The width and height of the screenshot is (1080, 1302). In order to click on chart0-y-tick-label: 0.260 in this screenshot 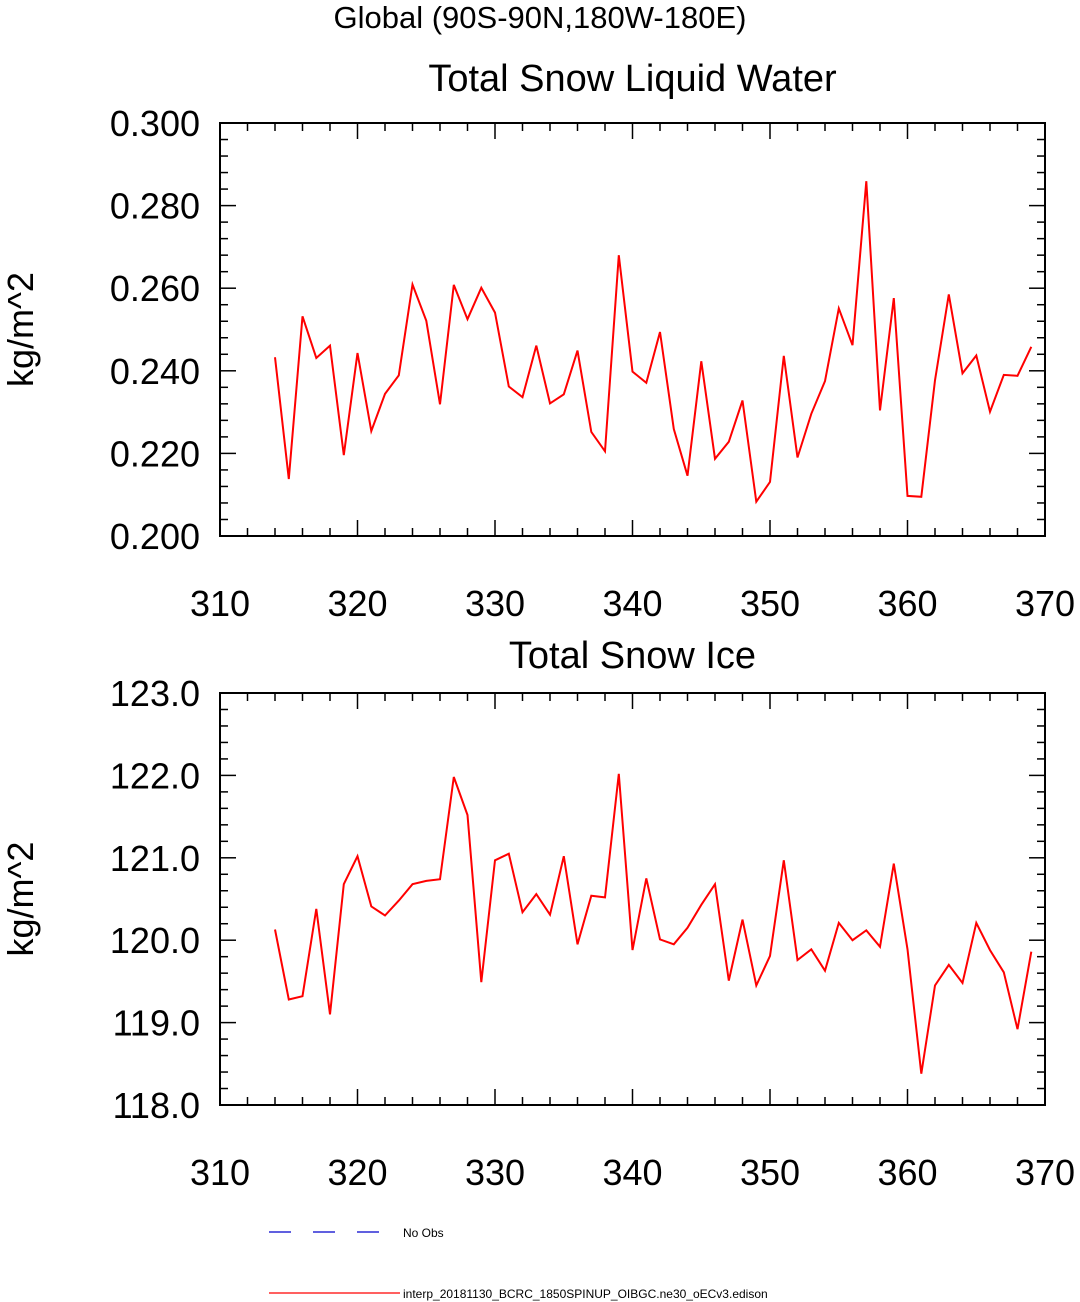, I will do `click(155, 288)`.